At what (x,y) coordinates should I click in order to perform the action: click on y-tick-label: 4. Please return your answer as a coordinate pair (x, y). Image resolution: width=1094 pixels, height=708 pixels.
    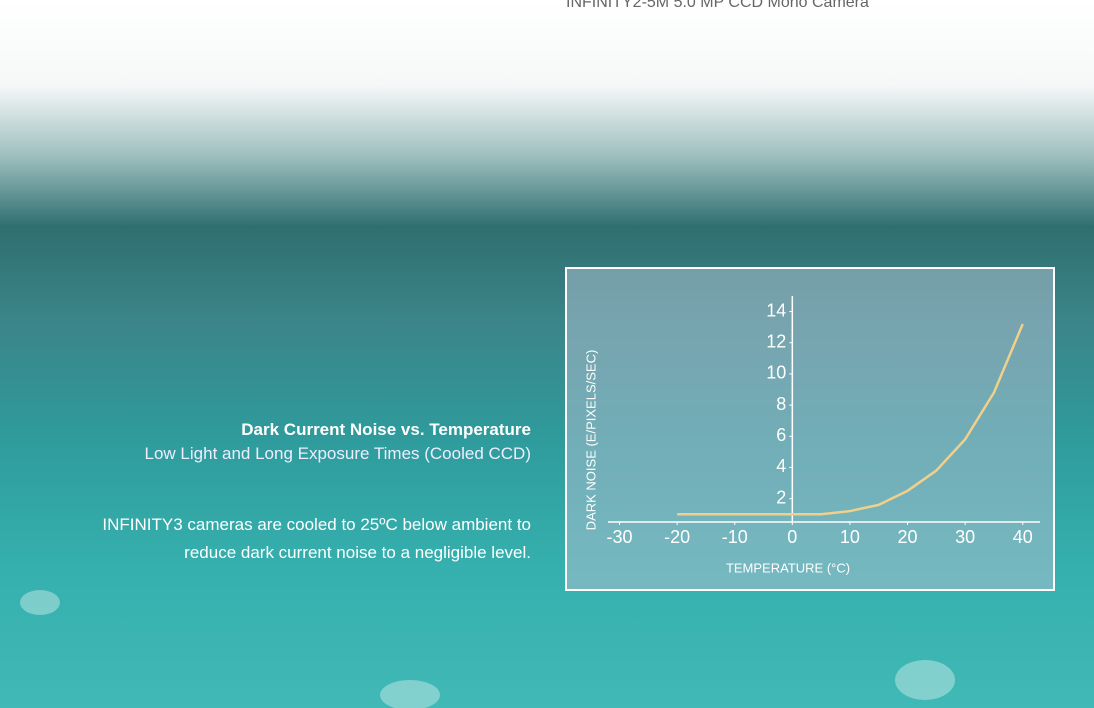
    Looking at the image, I should click on (781, 466).